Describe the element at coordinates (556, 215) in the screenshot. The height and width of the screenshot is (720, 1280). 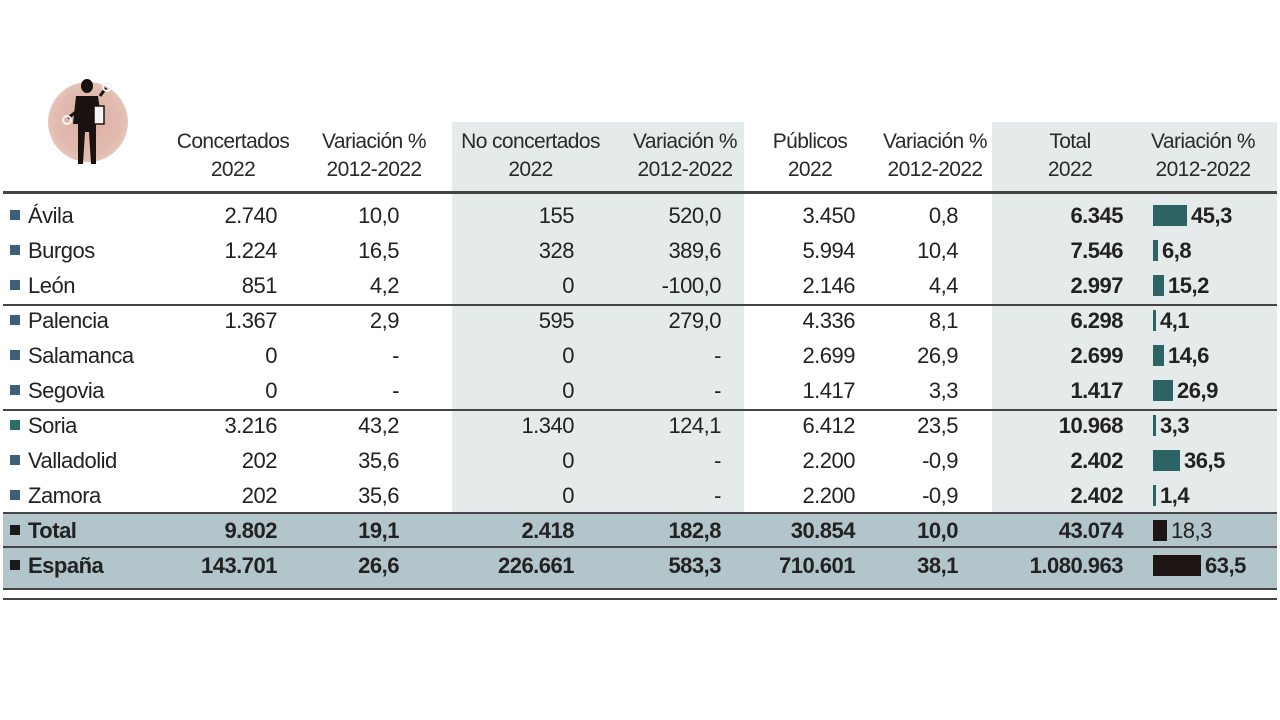
I see `cell-no-conc: 155` at that location.